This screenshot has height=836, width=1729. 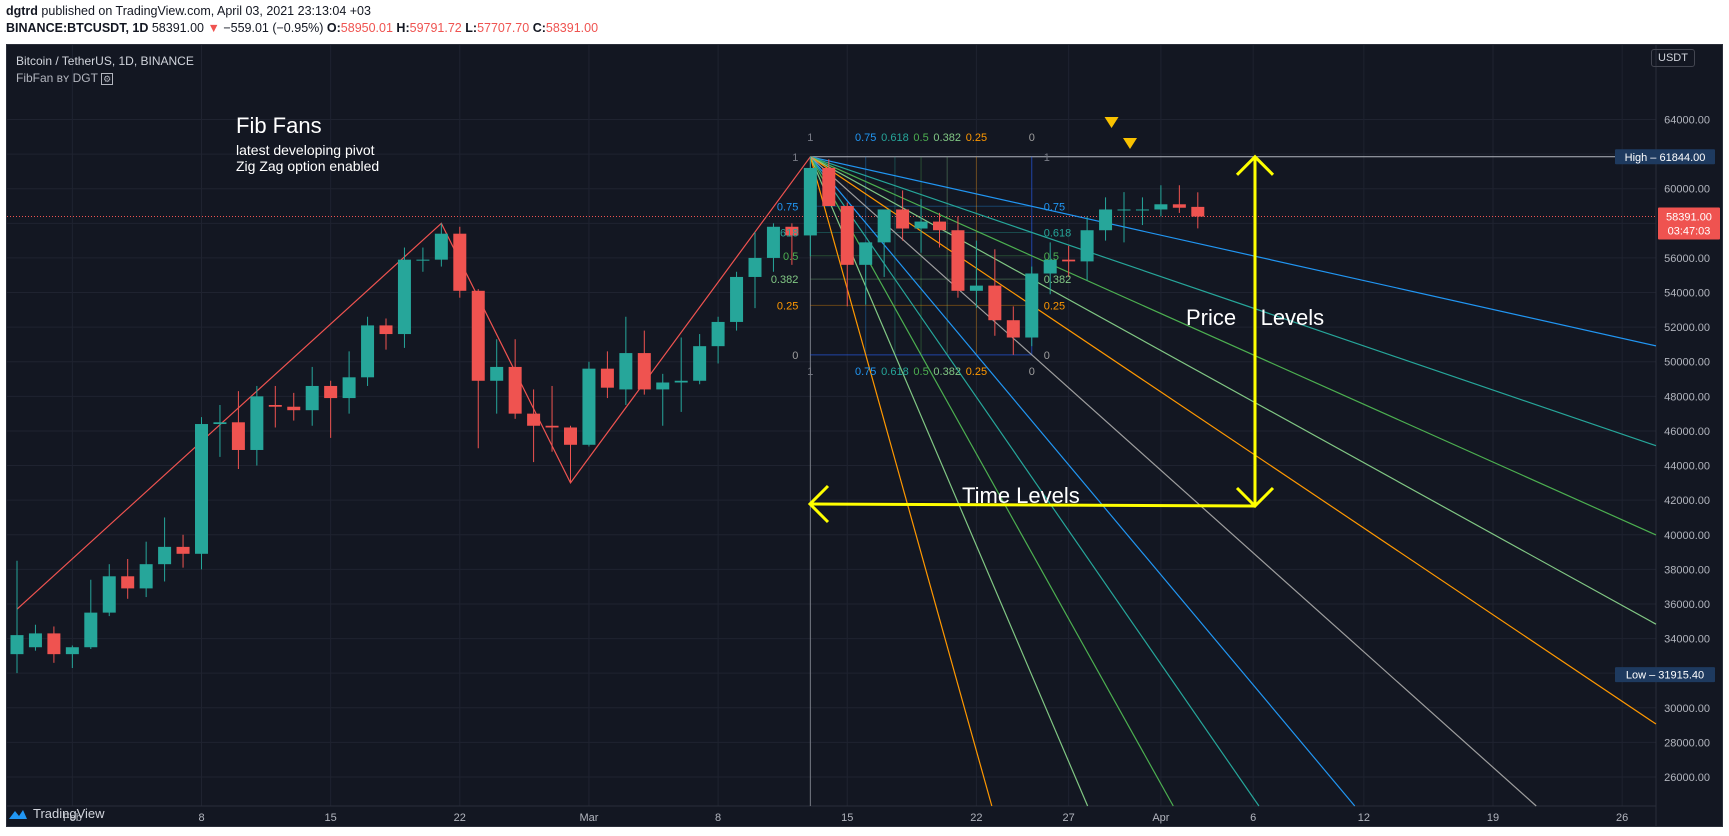 I want to click on high-label: H:, so click(x=403, y=28).